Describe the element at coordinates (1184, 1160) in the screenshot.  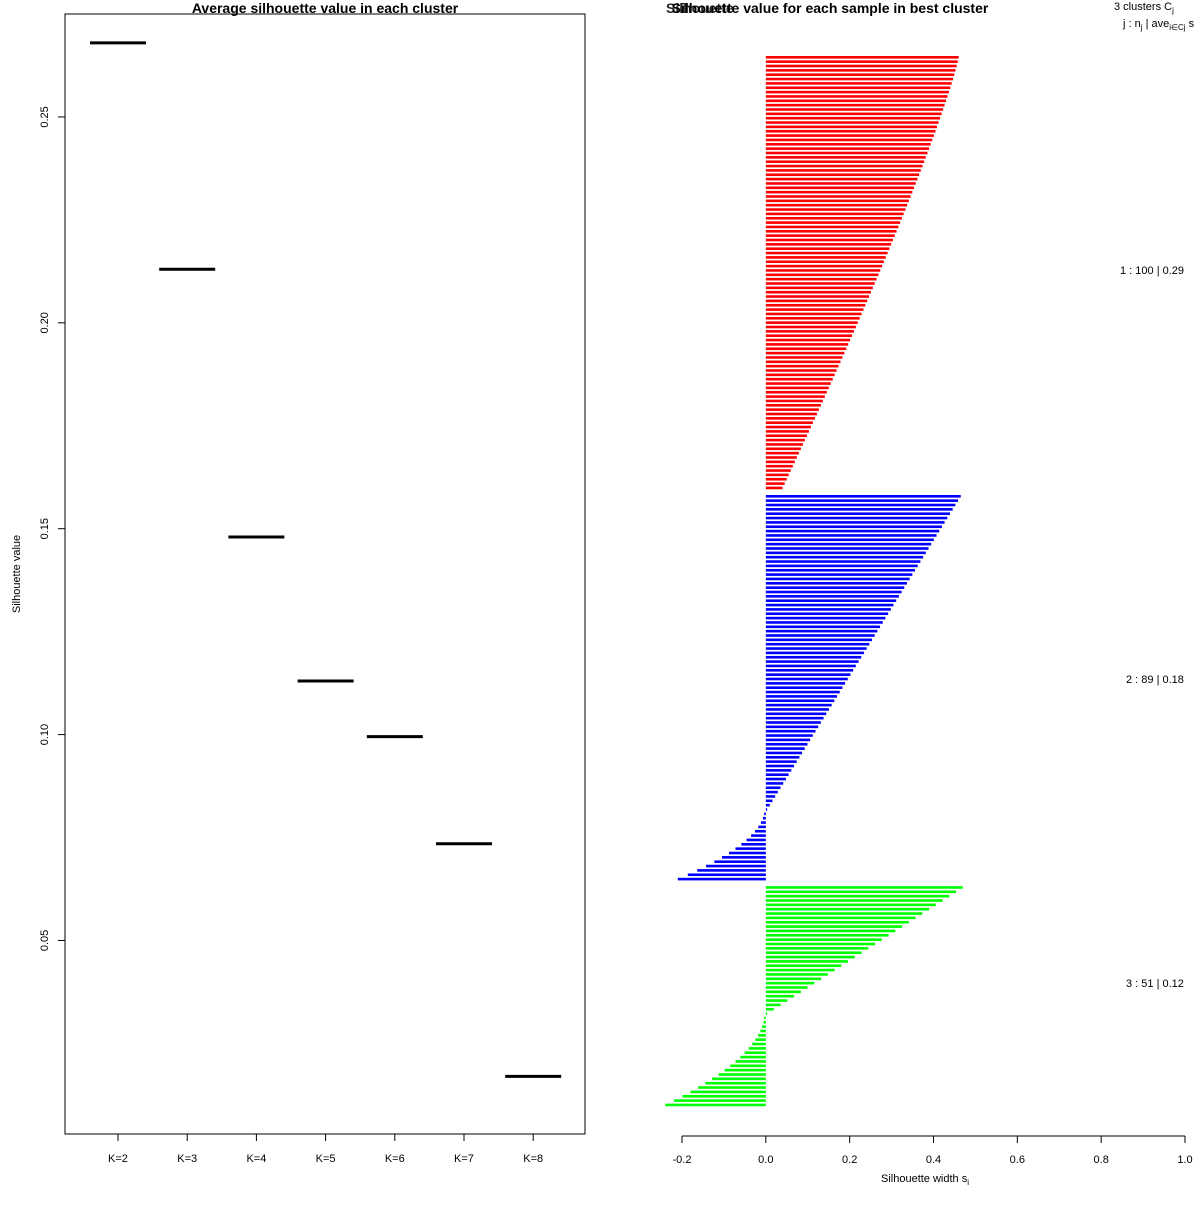
I see `right-x-tick-label: 1.0` at that location.